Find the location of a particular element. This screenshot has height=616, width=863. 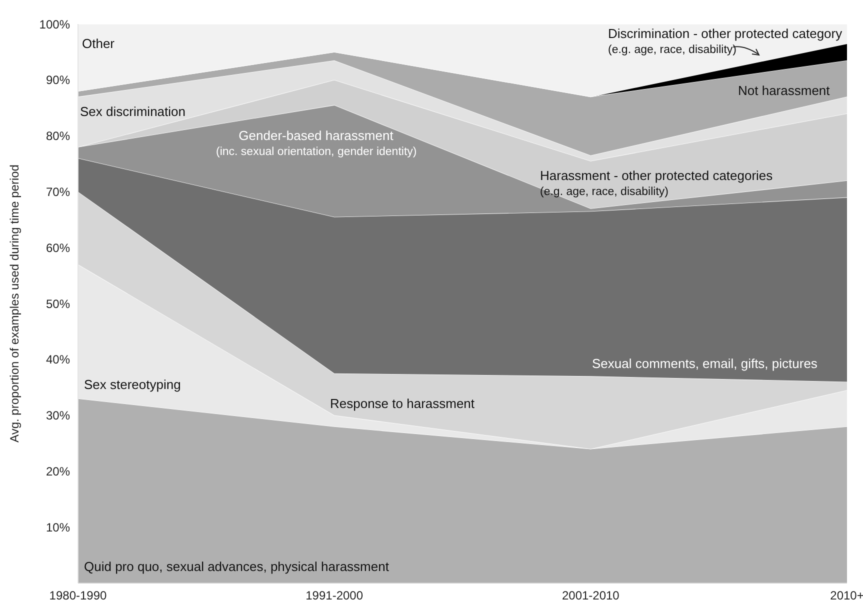

series-label: Sex stereotyping is located at coordinates (132, 385).